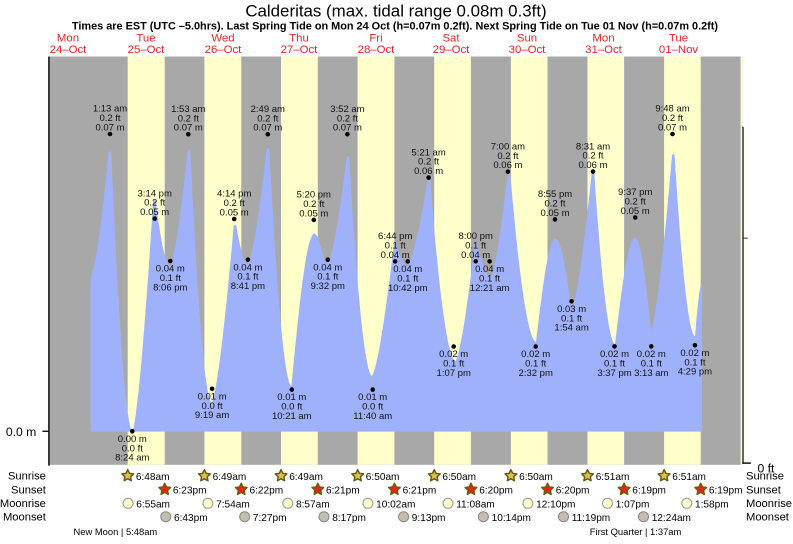 The image size is (793, 544). I want to click on svg-text: 5:20 pm, so click(314, 195).